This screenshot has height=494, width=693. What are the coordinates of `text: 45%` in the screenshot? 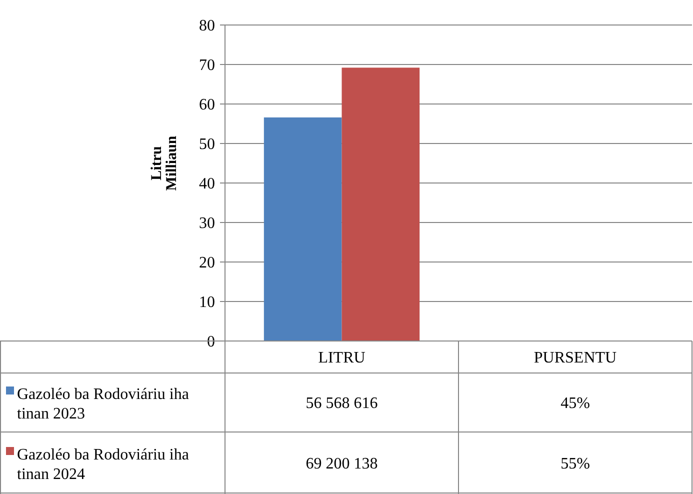 It's located at (575, 403).